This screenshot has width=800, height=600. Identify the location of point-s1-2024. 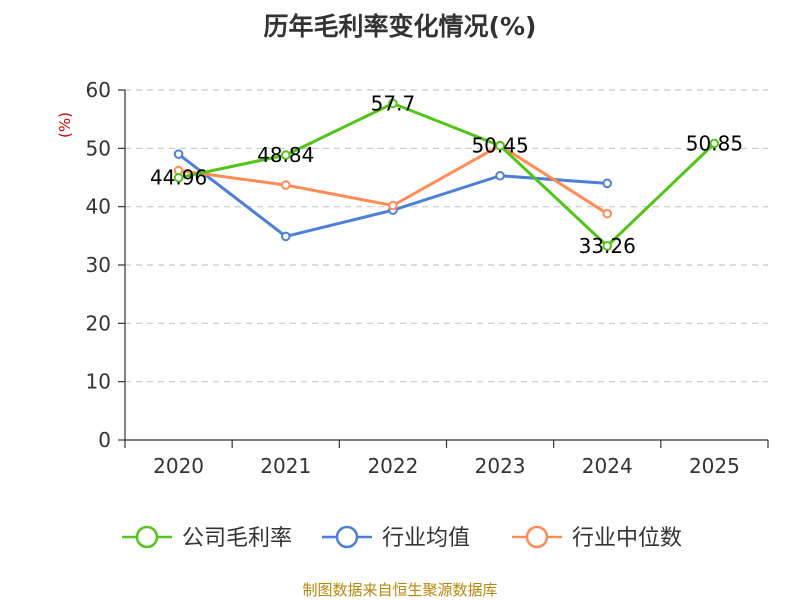
(607, 183).